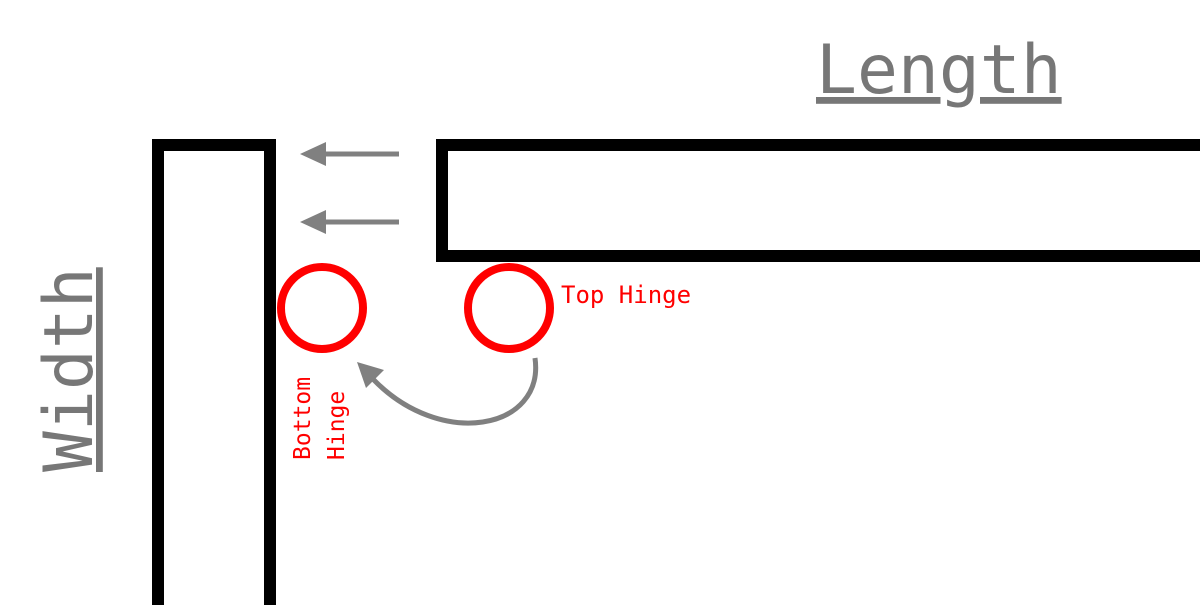 The image size is (1200, 605). Describe the element at coordinates (320, 418) in the screenshot. I see `bottom-hinge-label: Bottom Hinge` at that location.